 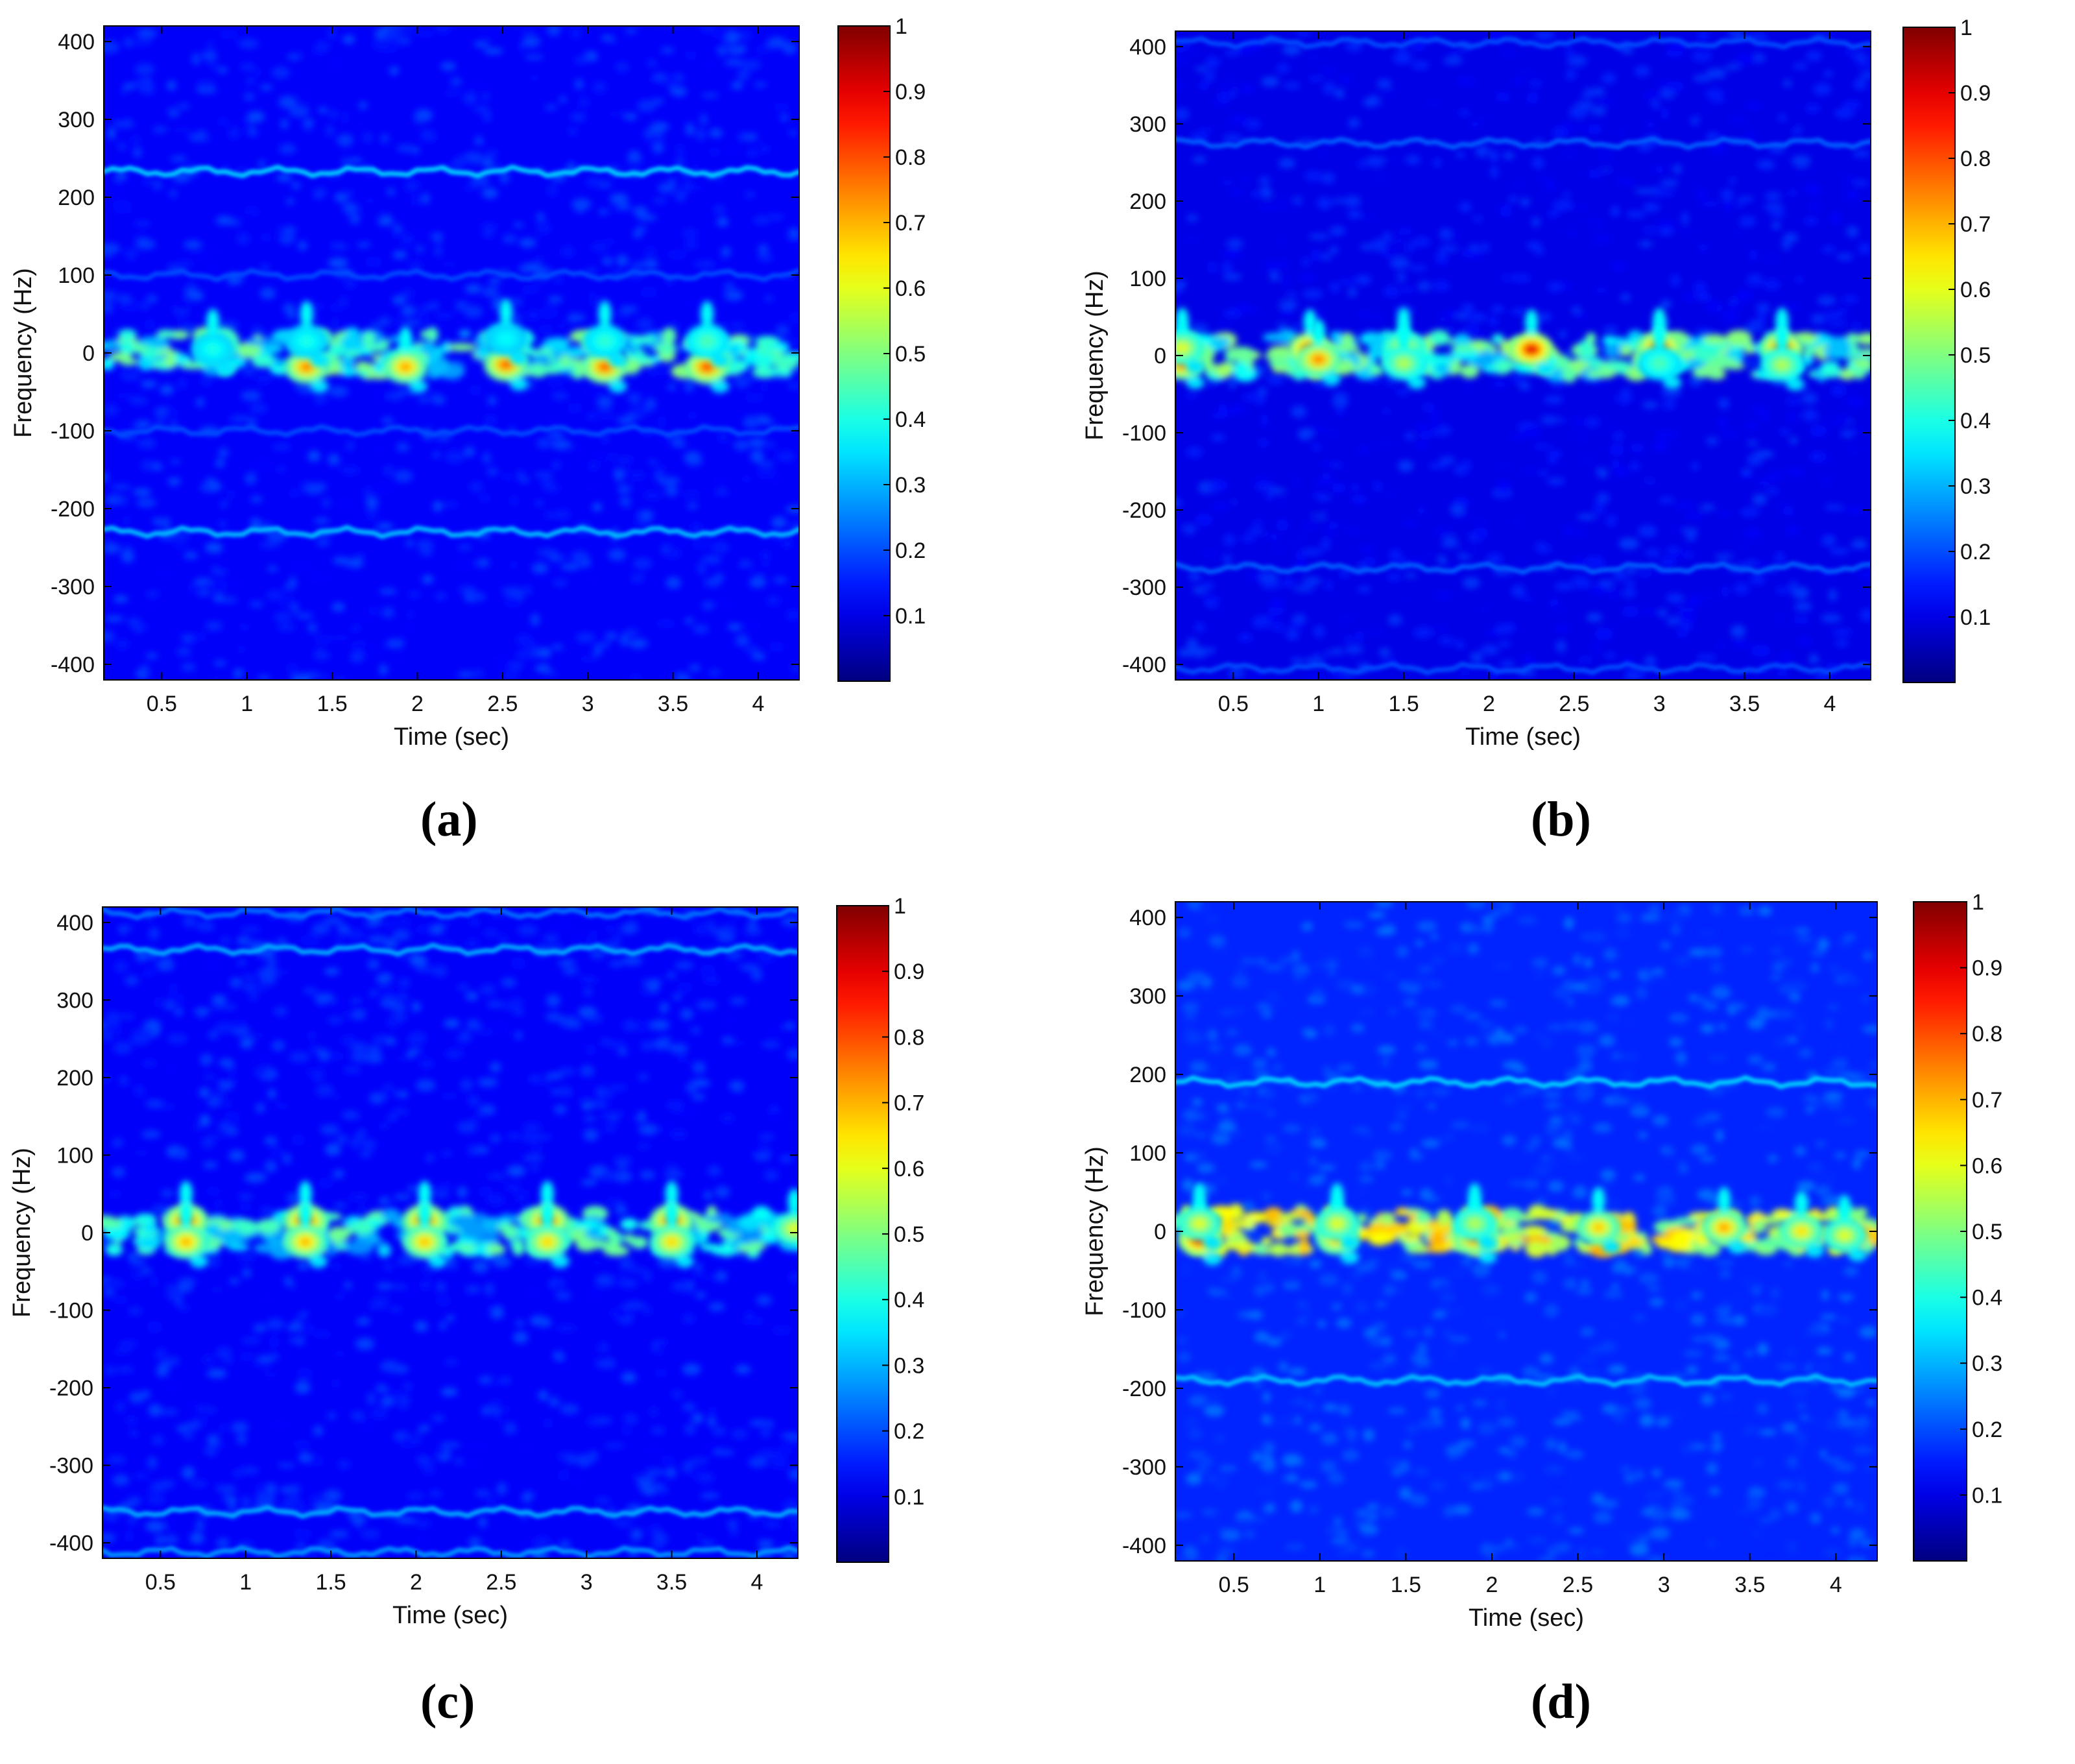 What do you see at coordinates (1574, 704) in the screenshot?
I see `x-tick-label: 2.5` at bounding box center [1574, 704].